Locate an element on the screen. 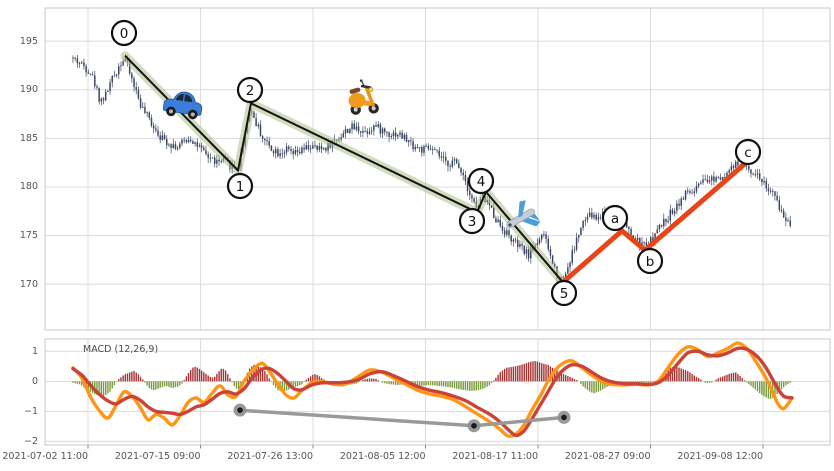 This screenshot has height=471, width=834. wave-label-5: 5 is located at coordinates (564, 293).